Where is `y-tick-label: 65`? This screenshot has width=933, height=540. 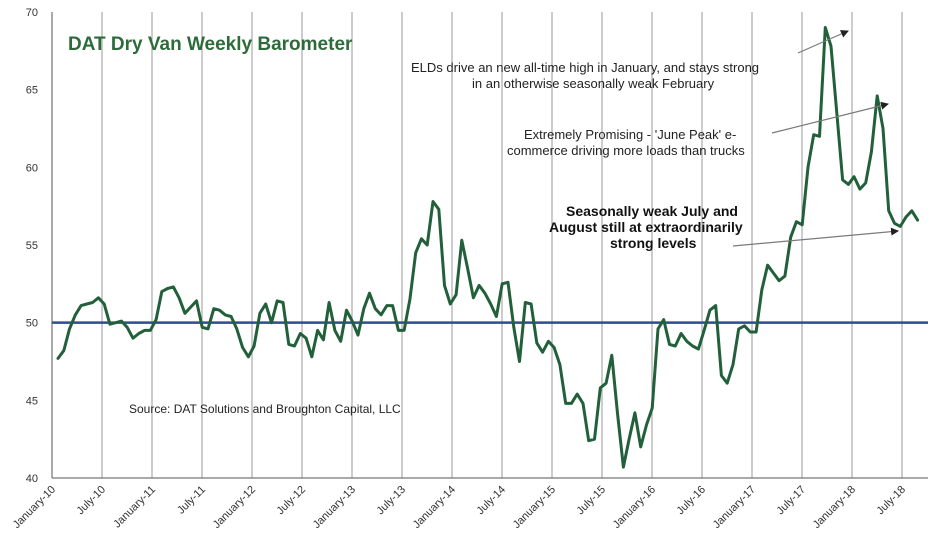
y-tick-label: 65 is located at coordinates (32, 91).